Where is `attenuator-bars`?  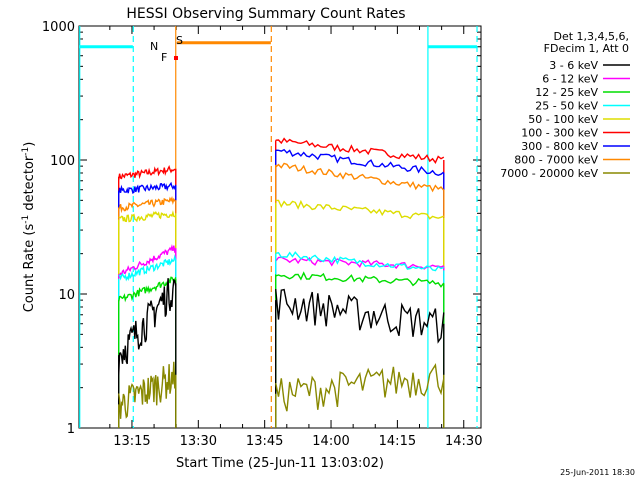
attenuator-bars is located at coordinates (278, 45).